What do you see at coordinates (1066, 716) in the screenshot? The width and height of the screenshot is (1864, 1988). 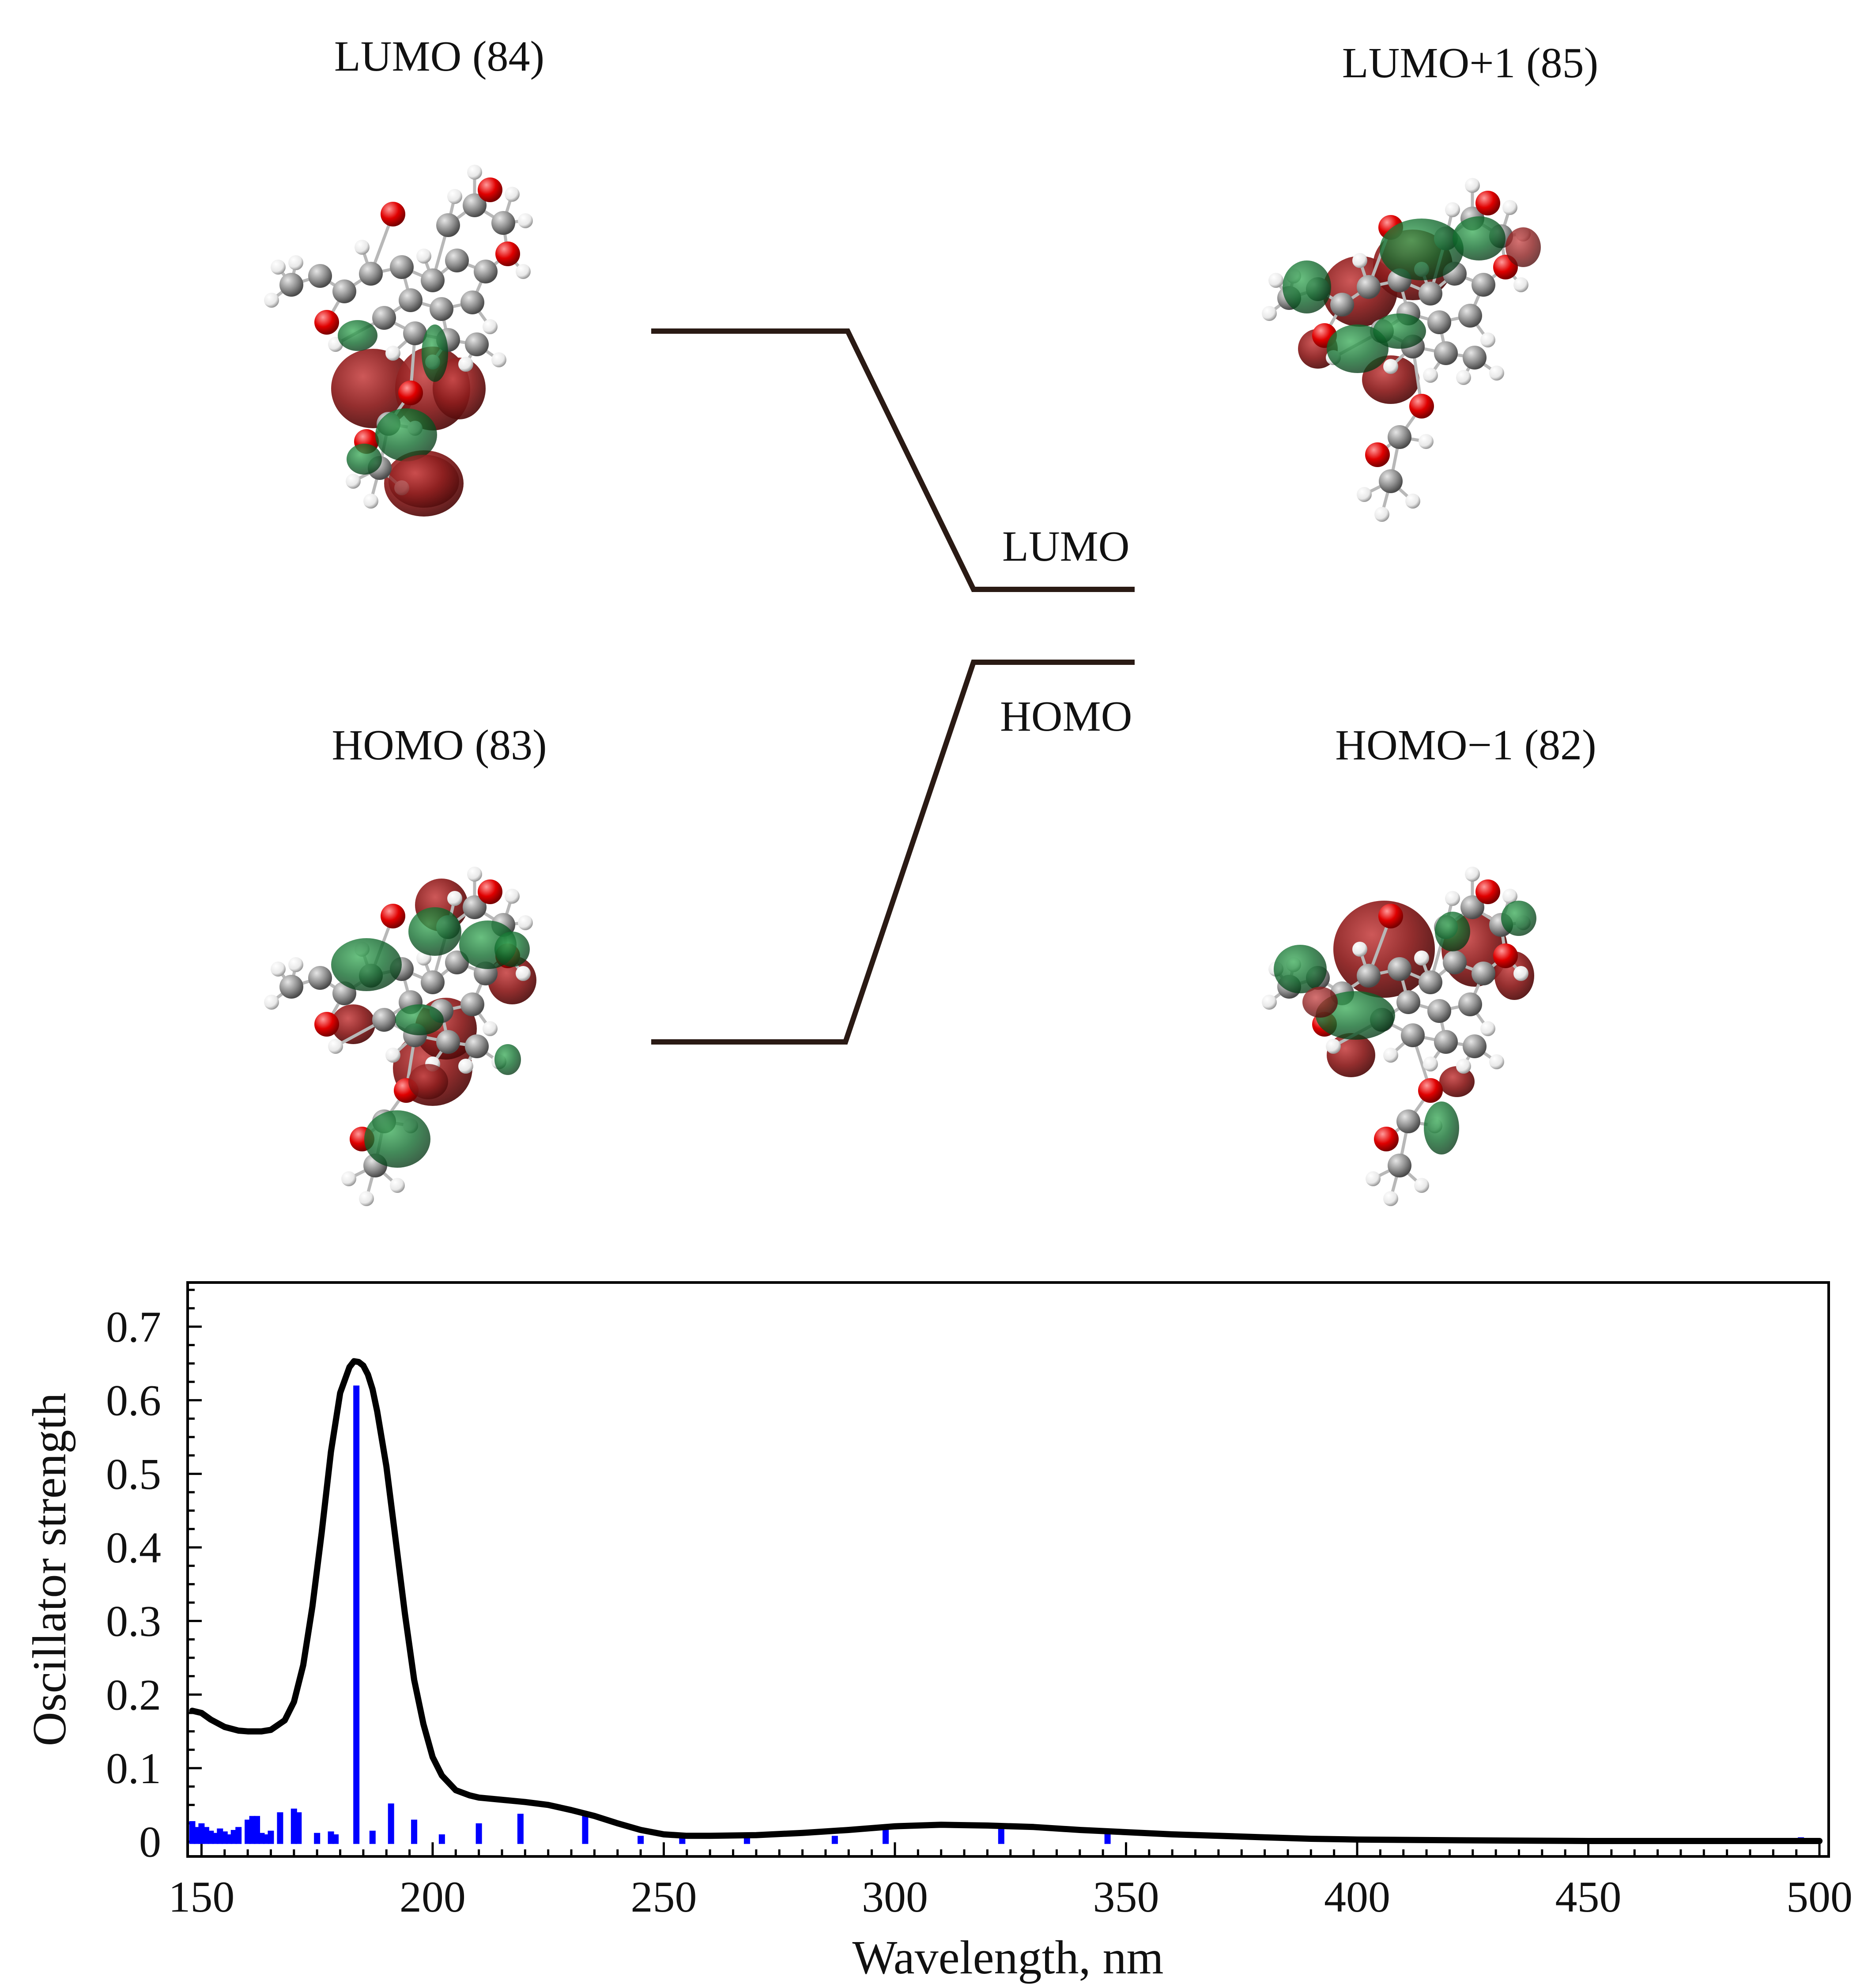 I see `homo-level-label: HOMO` at bounding box center [1066, 716].